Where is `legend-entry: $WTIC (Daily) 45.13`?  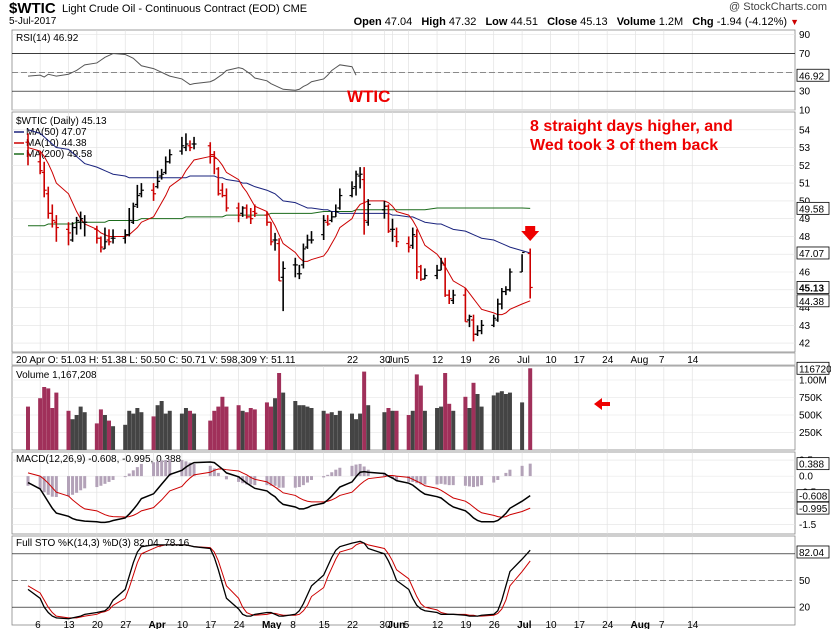 legend-entry: $WTIC (Daily) 45.13 is located at coordinates (61, 121).